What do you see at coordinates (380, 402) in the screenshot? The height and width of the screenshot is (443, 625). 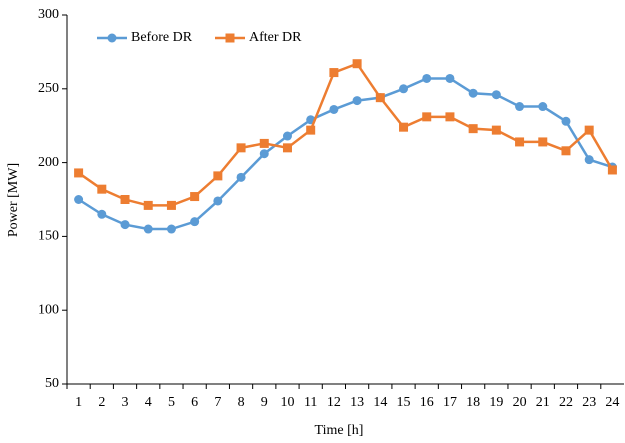 I see `x-tick-label: 14` at bounding box center [380, 402].